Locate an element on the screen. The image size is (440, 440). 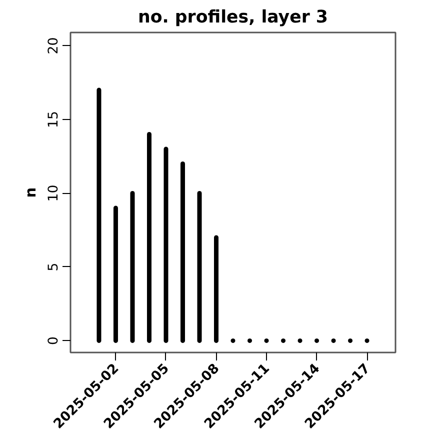
y-axis-title: n is located at coordinates (31, 192).